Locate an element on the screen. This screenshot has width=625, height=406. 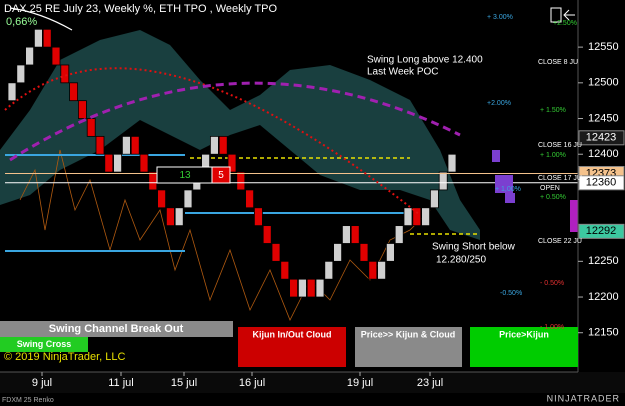
purple-curve is located at coordinates (235, 121).